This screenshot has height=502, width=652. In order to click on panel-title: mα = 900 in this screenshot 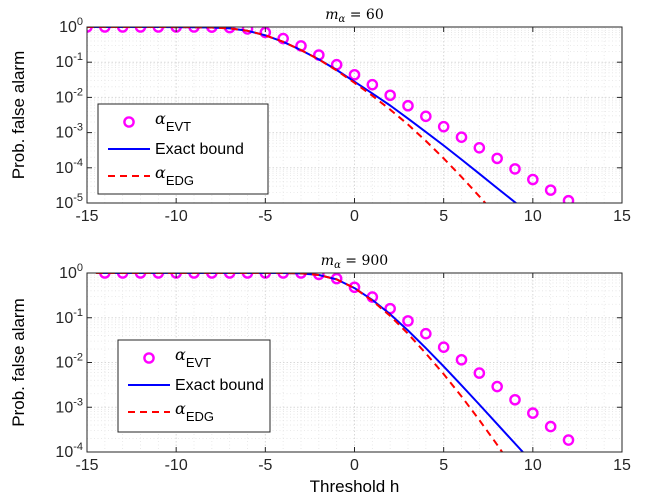, I will do `click(354, 262)`.